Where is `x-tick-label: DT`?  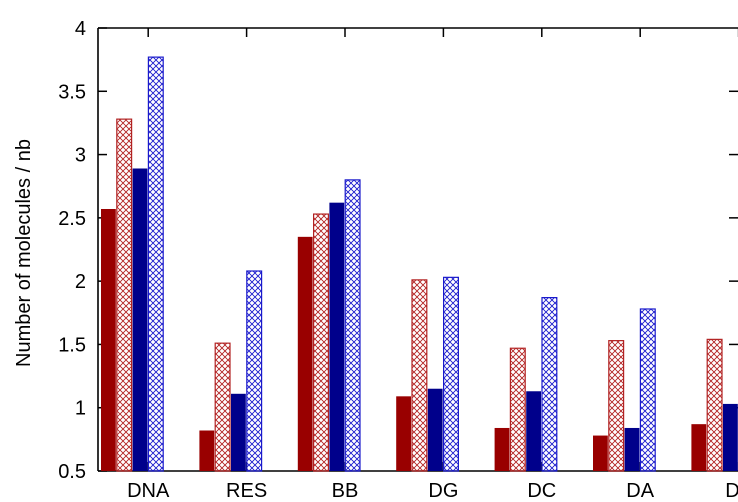 x-tick-label: DT is located at coordinates (731, 491).